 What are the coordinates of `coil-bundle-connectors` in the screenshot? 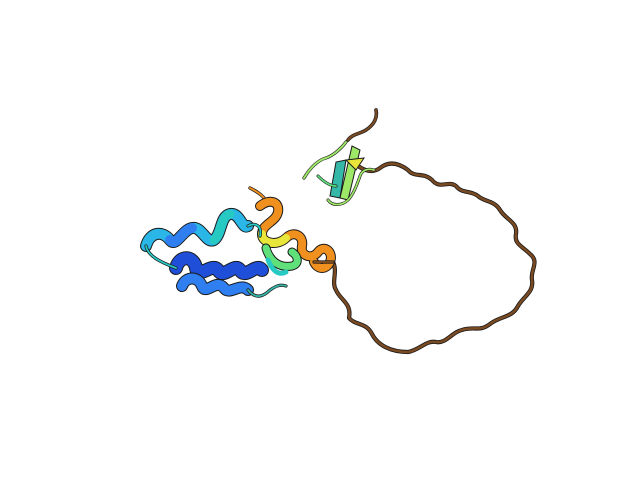 It's located at (239, 260).